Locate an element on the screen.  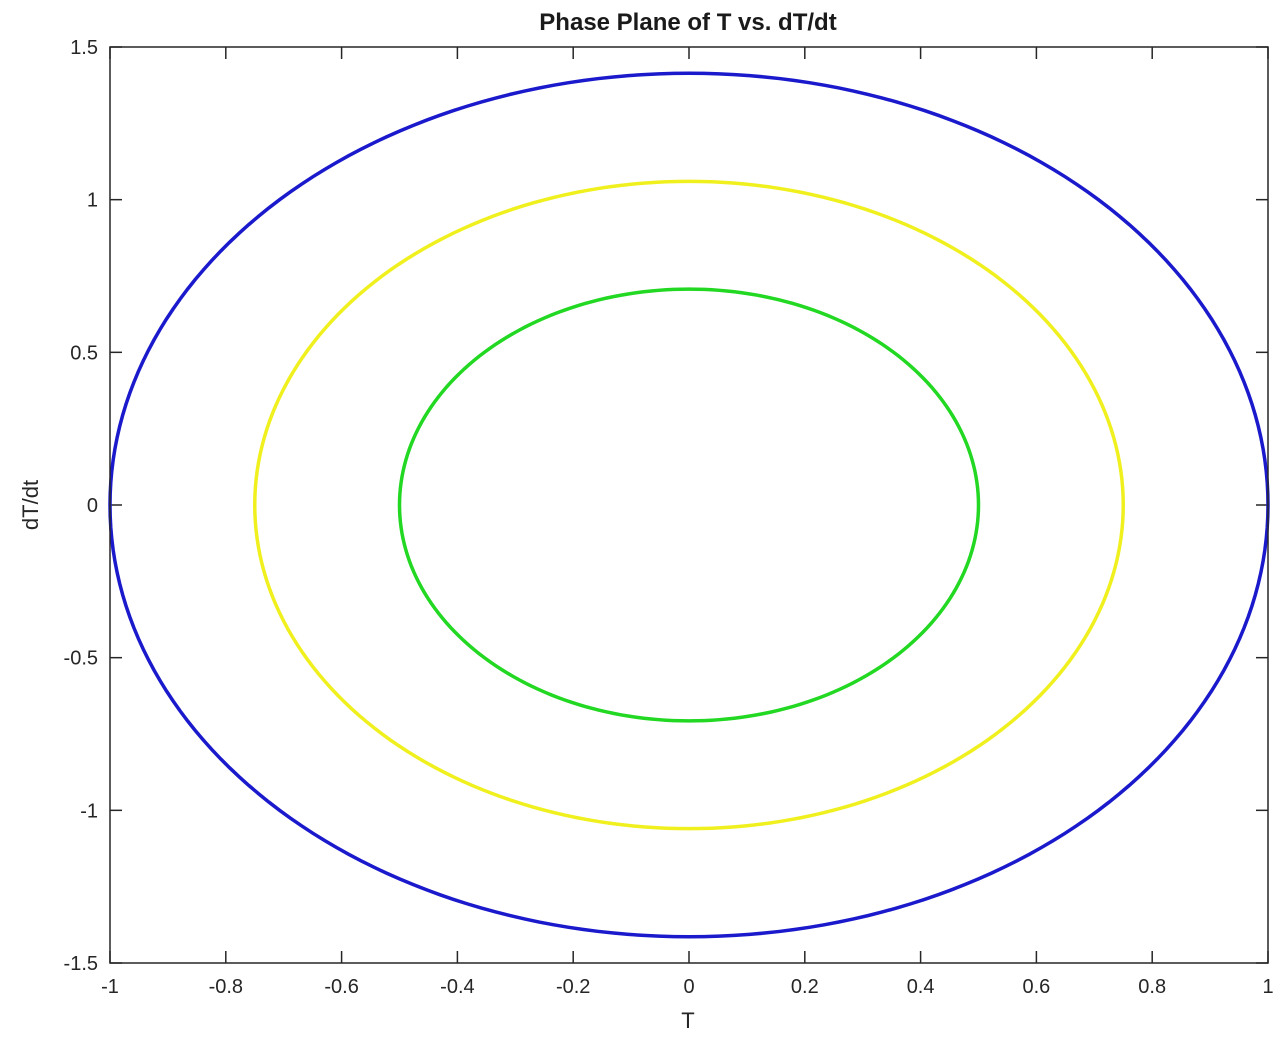
x-tick-label: -0.4 is located at coordinates (457, 987).